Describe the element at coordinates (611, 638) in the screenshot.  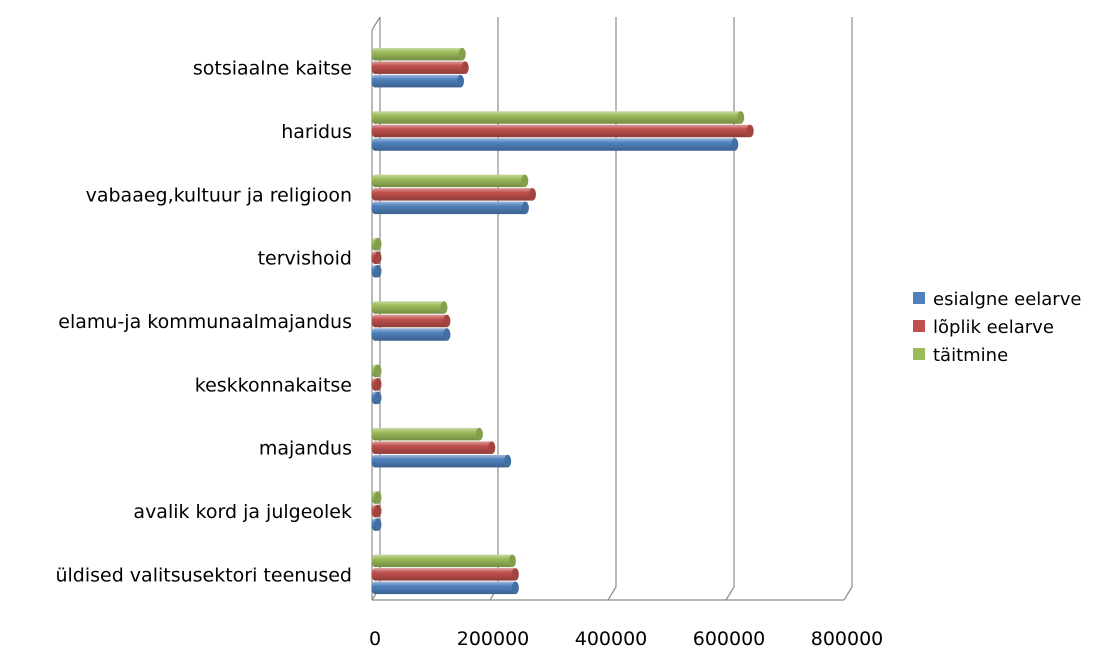
I see `x-tick-label: 400000` at that location.